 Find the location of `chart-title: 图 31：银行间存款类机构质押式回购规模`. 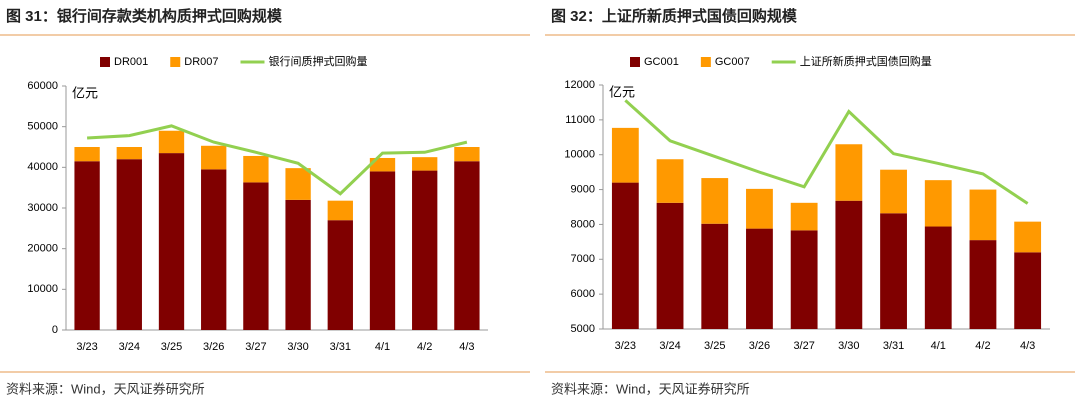

chart-title: 图 31：银行间存款类机构质押式回购规模 is located at coordinates (144, 16).